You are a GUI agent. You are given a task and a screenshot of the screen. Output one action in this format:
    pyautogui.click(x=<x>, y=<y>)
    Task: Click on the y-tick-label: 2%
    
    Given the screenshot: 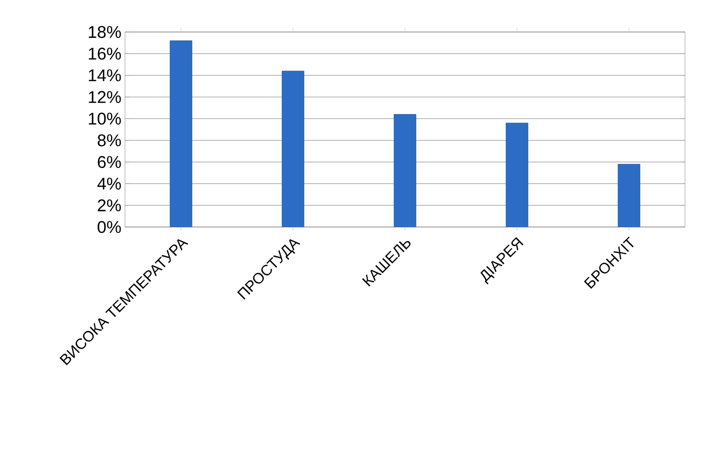 What is the action you would take?
    pyautogui.click(x=109, y=205)
    